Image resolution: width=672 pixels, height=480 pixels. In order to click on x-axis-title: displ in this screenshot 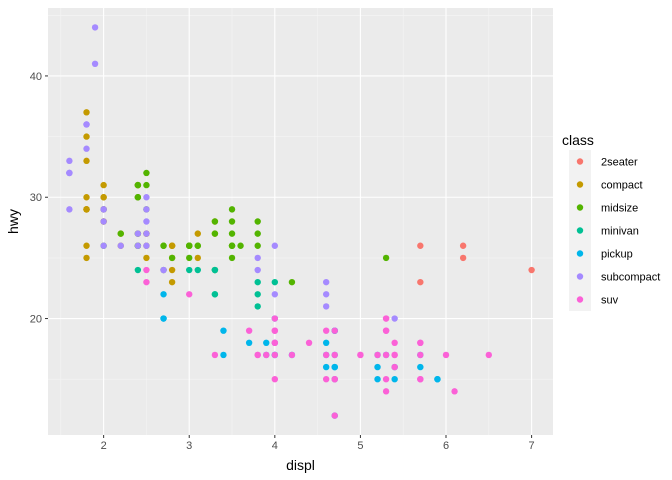, I will do `click(300, 465)`.